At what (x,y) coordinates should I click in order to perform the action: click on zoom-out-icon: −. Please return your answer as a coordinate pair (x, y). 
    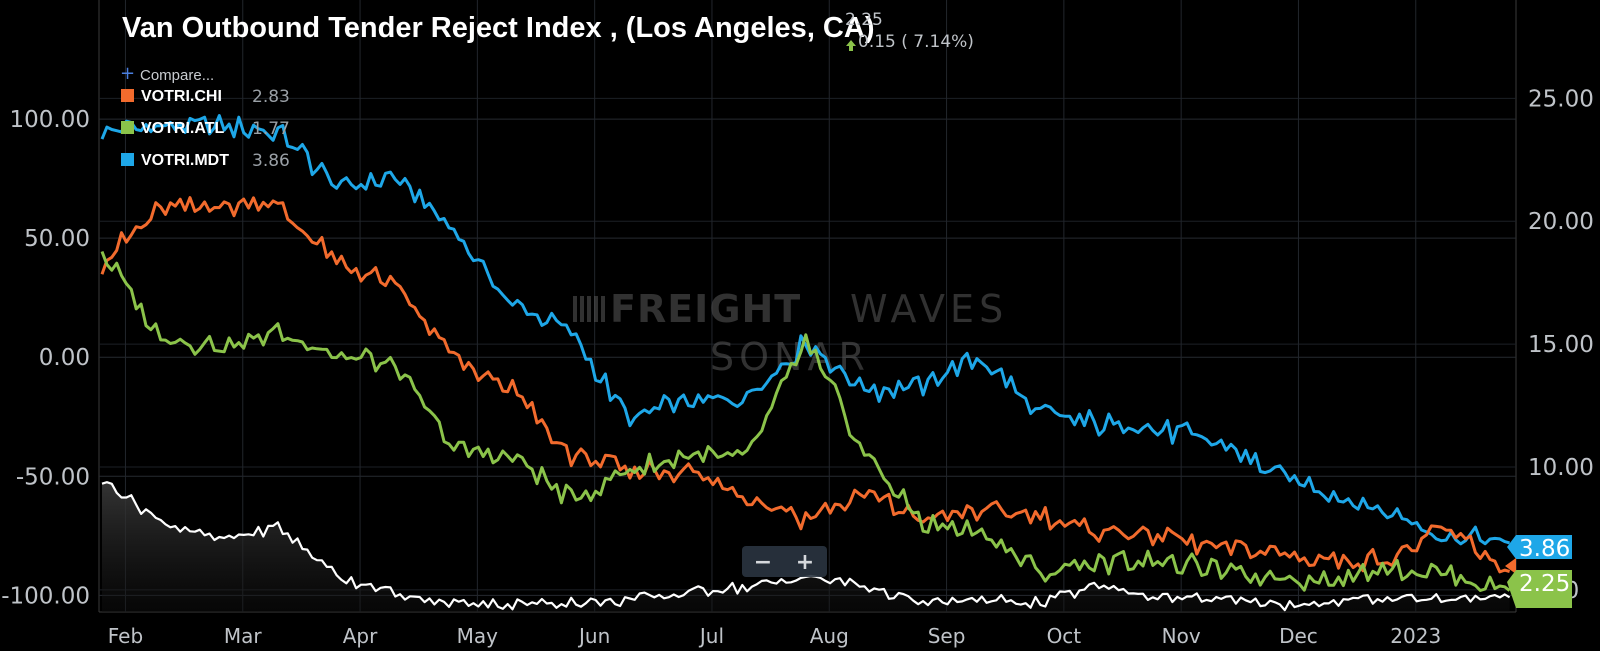
    Looking at the image, I should click on (763, 562).